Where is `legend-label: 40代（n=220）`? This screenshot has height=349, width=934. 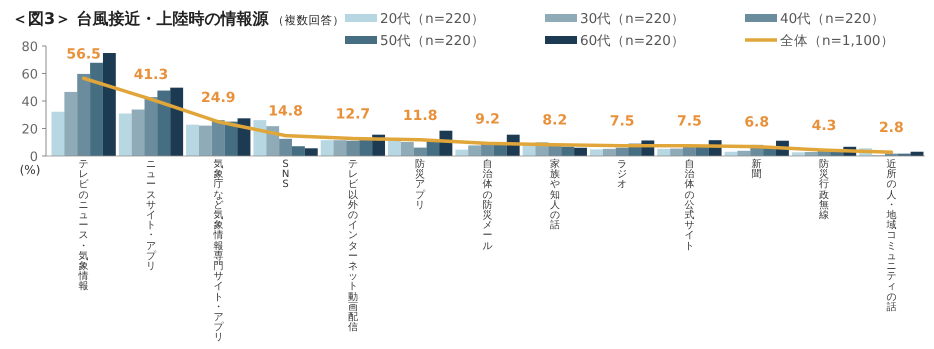 legend-label: 40代（n=220） is located at coordinates (832, 19).